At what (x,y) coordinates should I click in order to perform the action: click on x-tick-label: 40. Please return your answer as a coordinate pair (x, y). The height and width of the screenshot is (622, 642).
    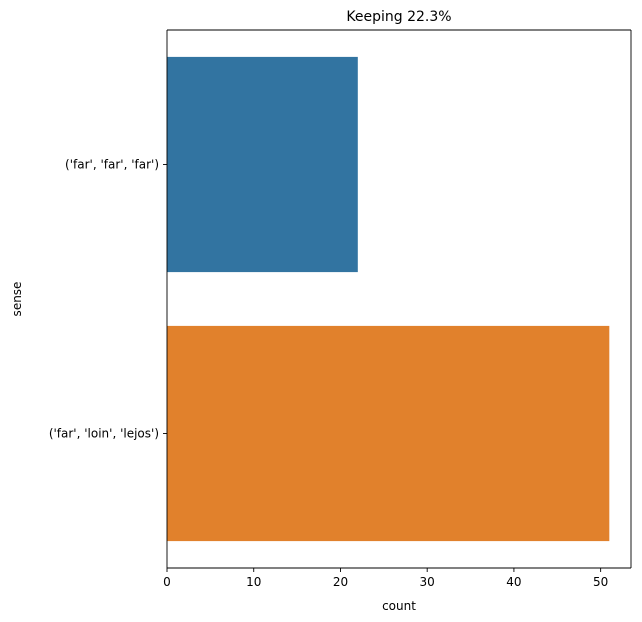
    Looking at the image, I should click on (513, 582).